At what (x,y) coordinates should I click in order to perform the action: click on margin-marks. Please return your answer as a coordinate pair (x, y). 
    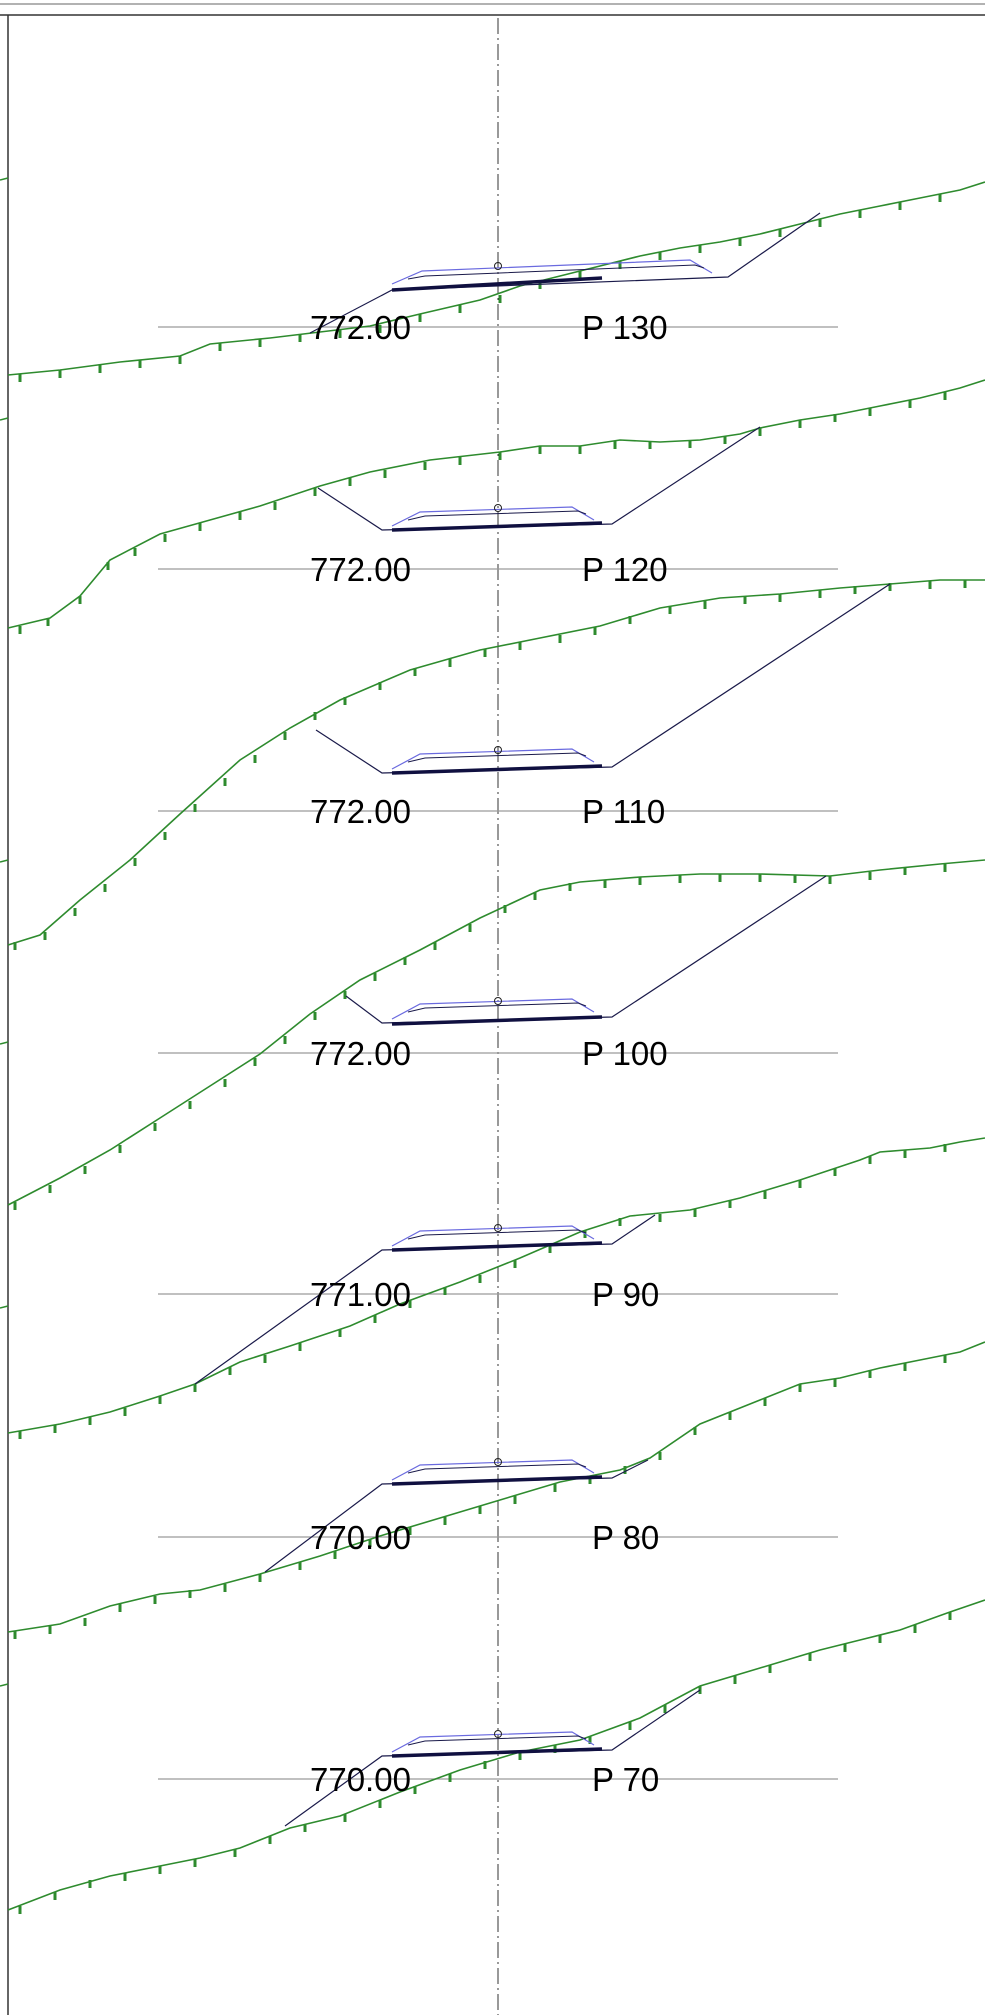
    Looking at the image, I should click on (4, 932).